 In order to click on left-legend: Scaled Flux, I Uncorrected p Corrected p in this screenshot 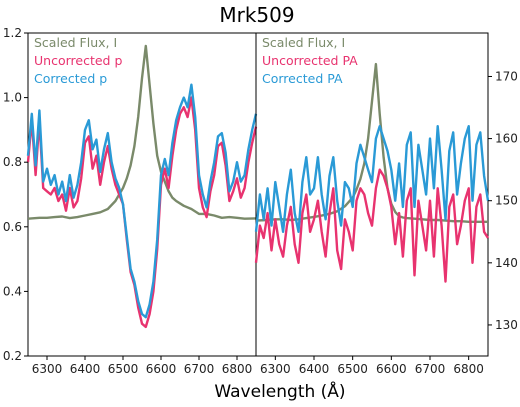, I will do `click(78, 60)`.